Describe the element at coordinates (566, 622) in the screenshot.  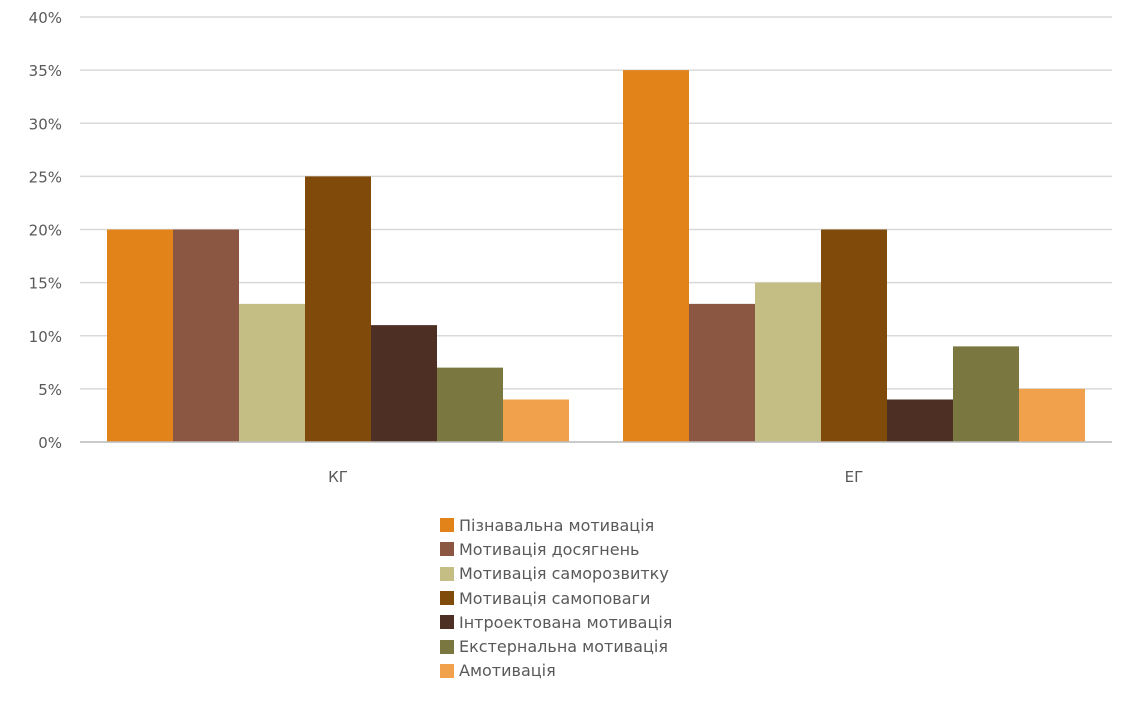
I see `legend-label: Інтроектована мотивація` at that location.